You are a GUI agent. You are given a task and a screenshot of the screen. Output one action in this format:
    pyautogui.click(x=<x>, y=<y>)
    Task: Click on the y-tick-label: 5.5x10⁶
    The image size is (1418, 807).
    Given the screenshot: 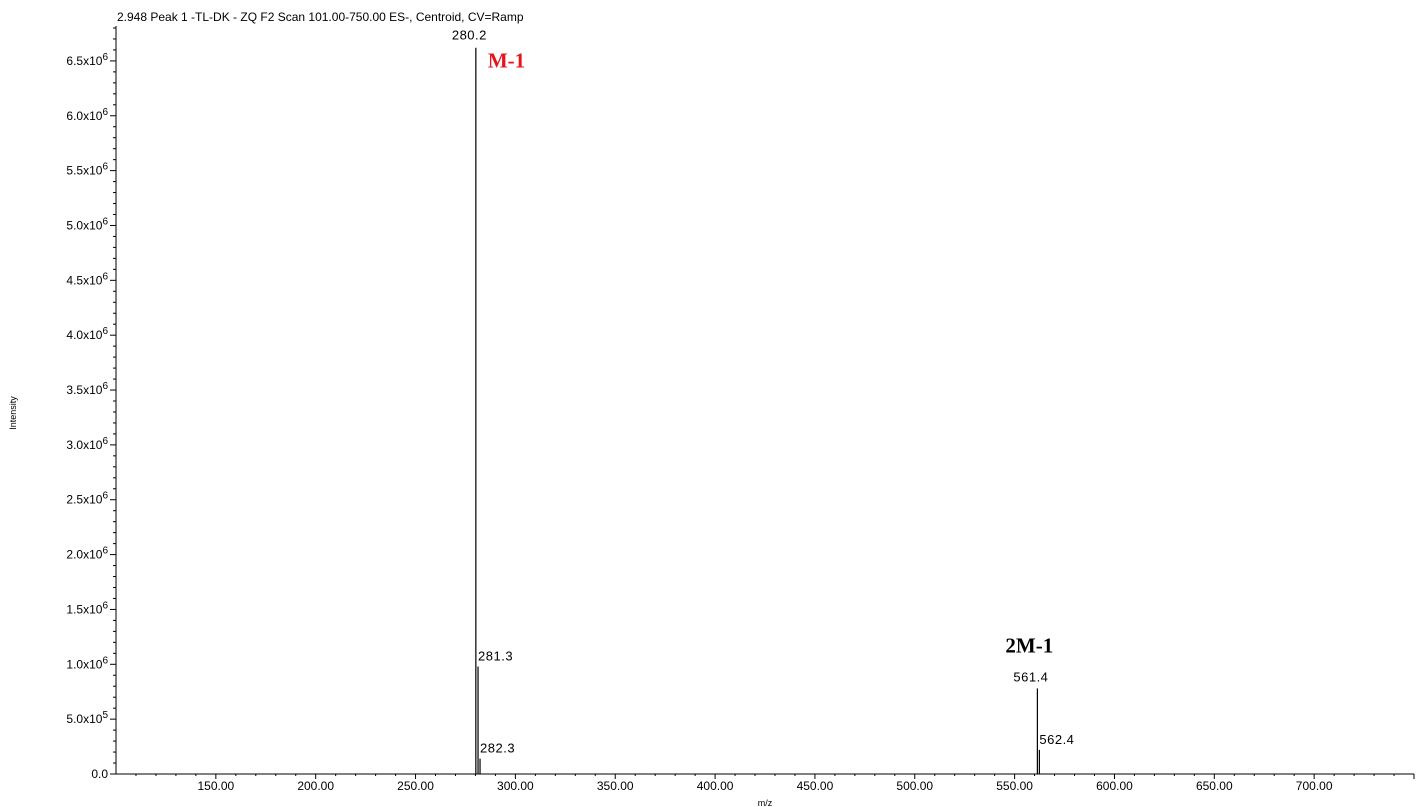 What is the action you would take?
    pyautogui.click(x=87, y=170)
    